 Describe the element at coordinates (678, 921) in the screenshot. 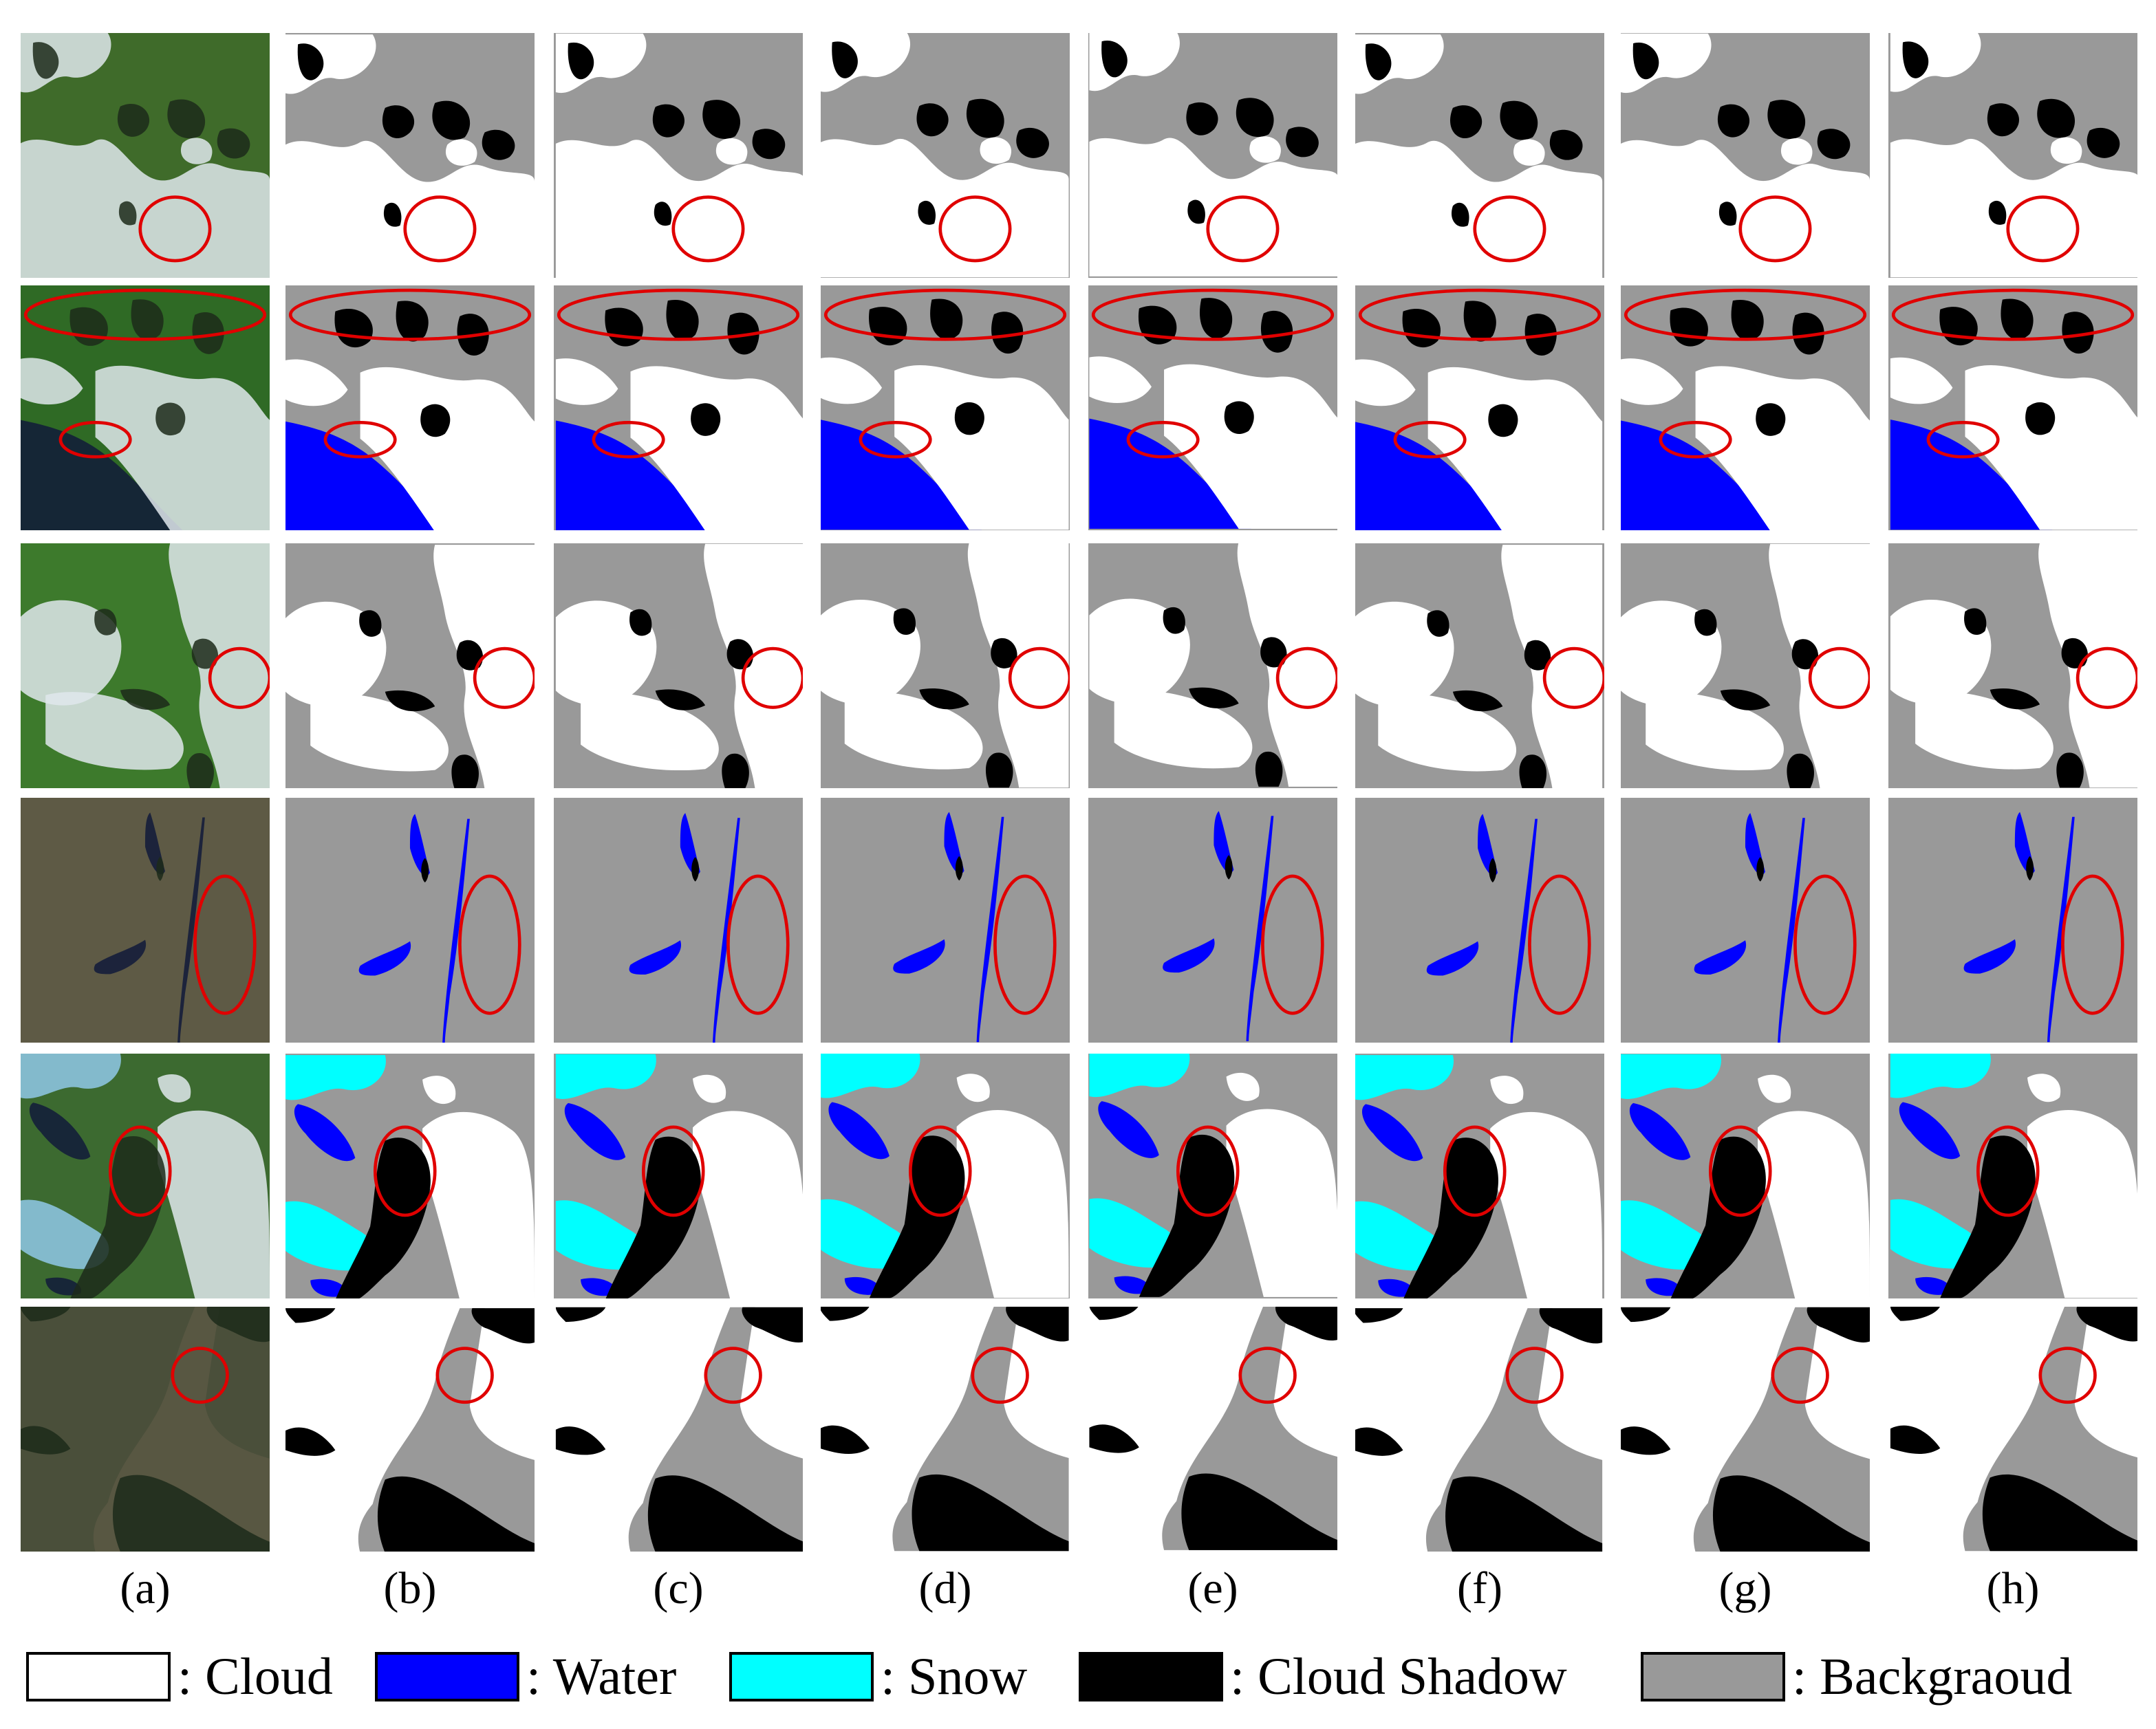

I see `mask-row-4-col-c` at that location.